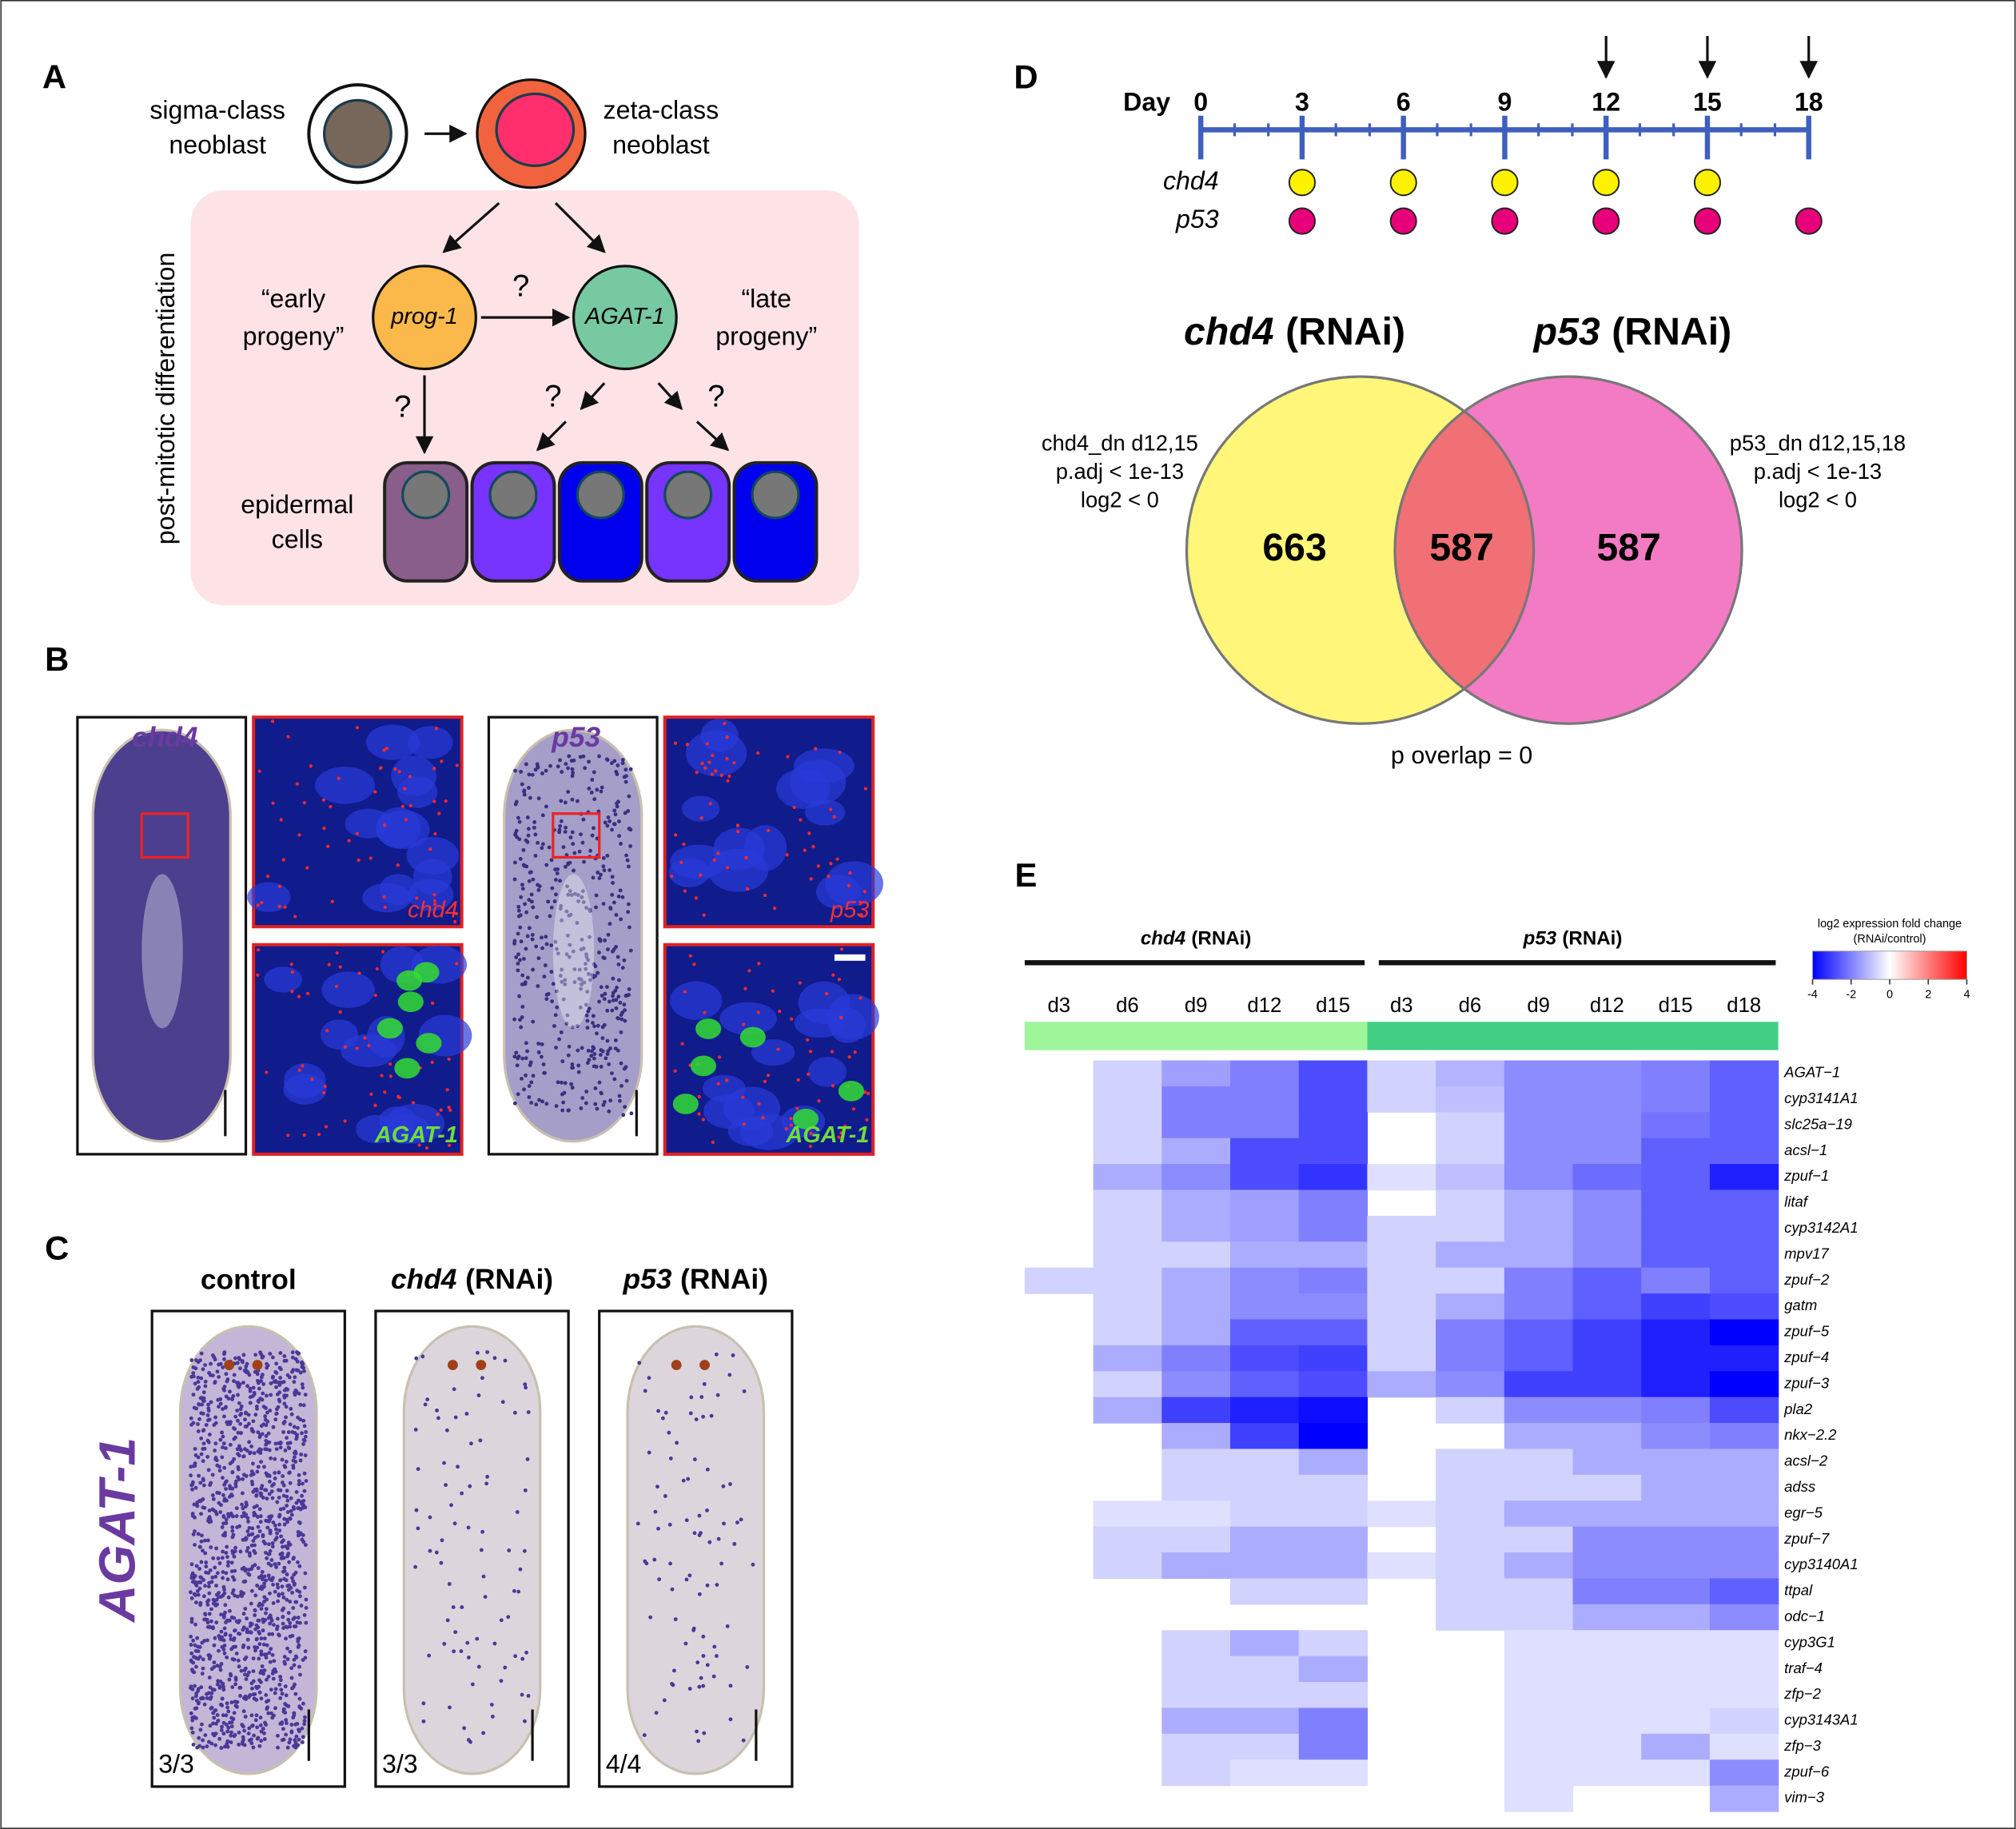 This screenshot has height=1829, width=2016. What do you see at coordinates (298, 538) in the screenshot?
I see `label: cells` at bounding box center [298, 538].